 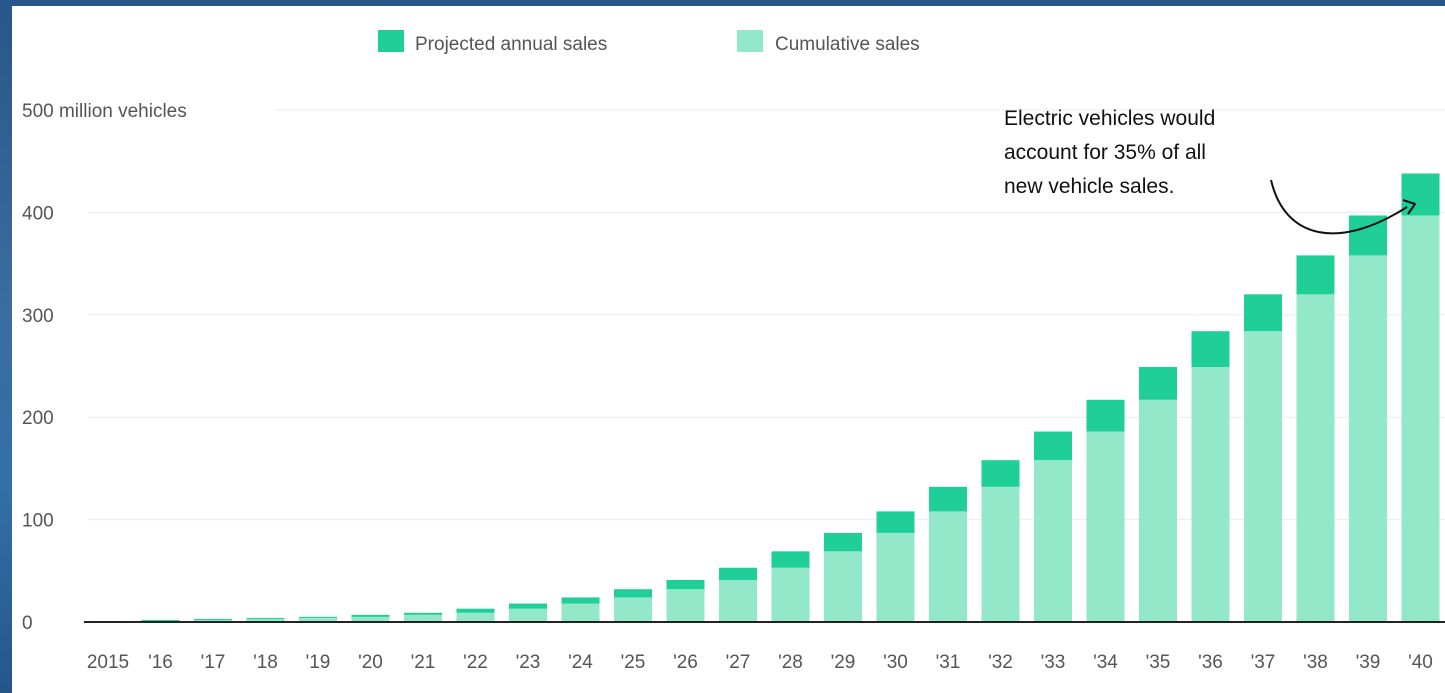 I want to click on x-tick-label: '40, so click(x=1420, y=662).